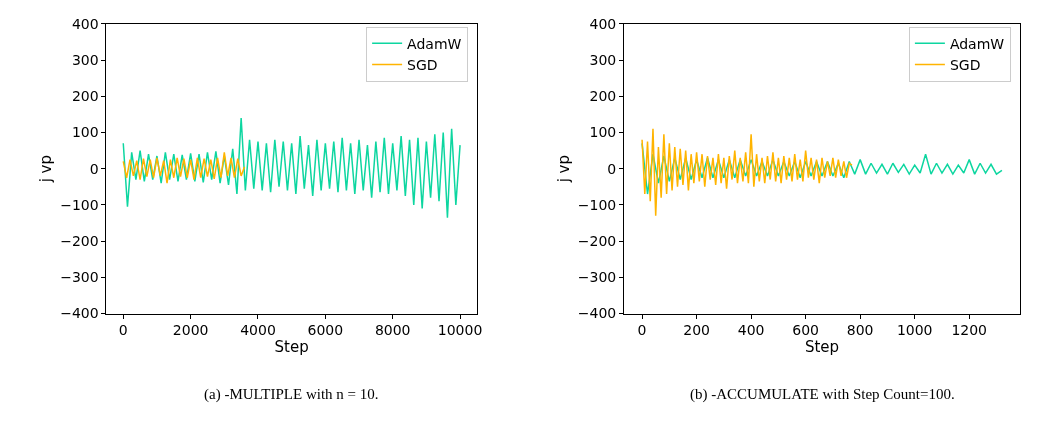 This screenshot has height=421, width=1038. What do you see at coordinates (291, 394) in the screenshot?
I see `text: (a) -MULTIPLE with n = 10.` at bounding box center [291, 394].